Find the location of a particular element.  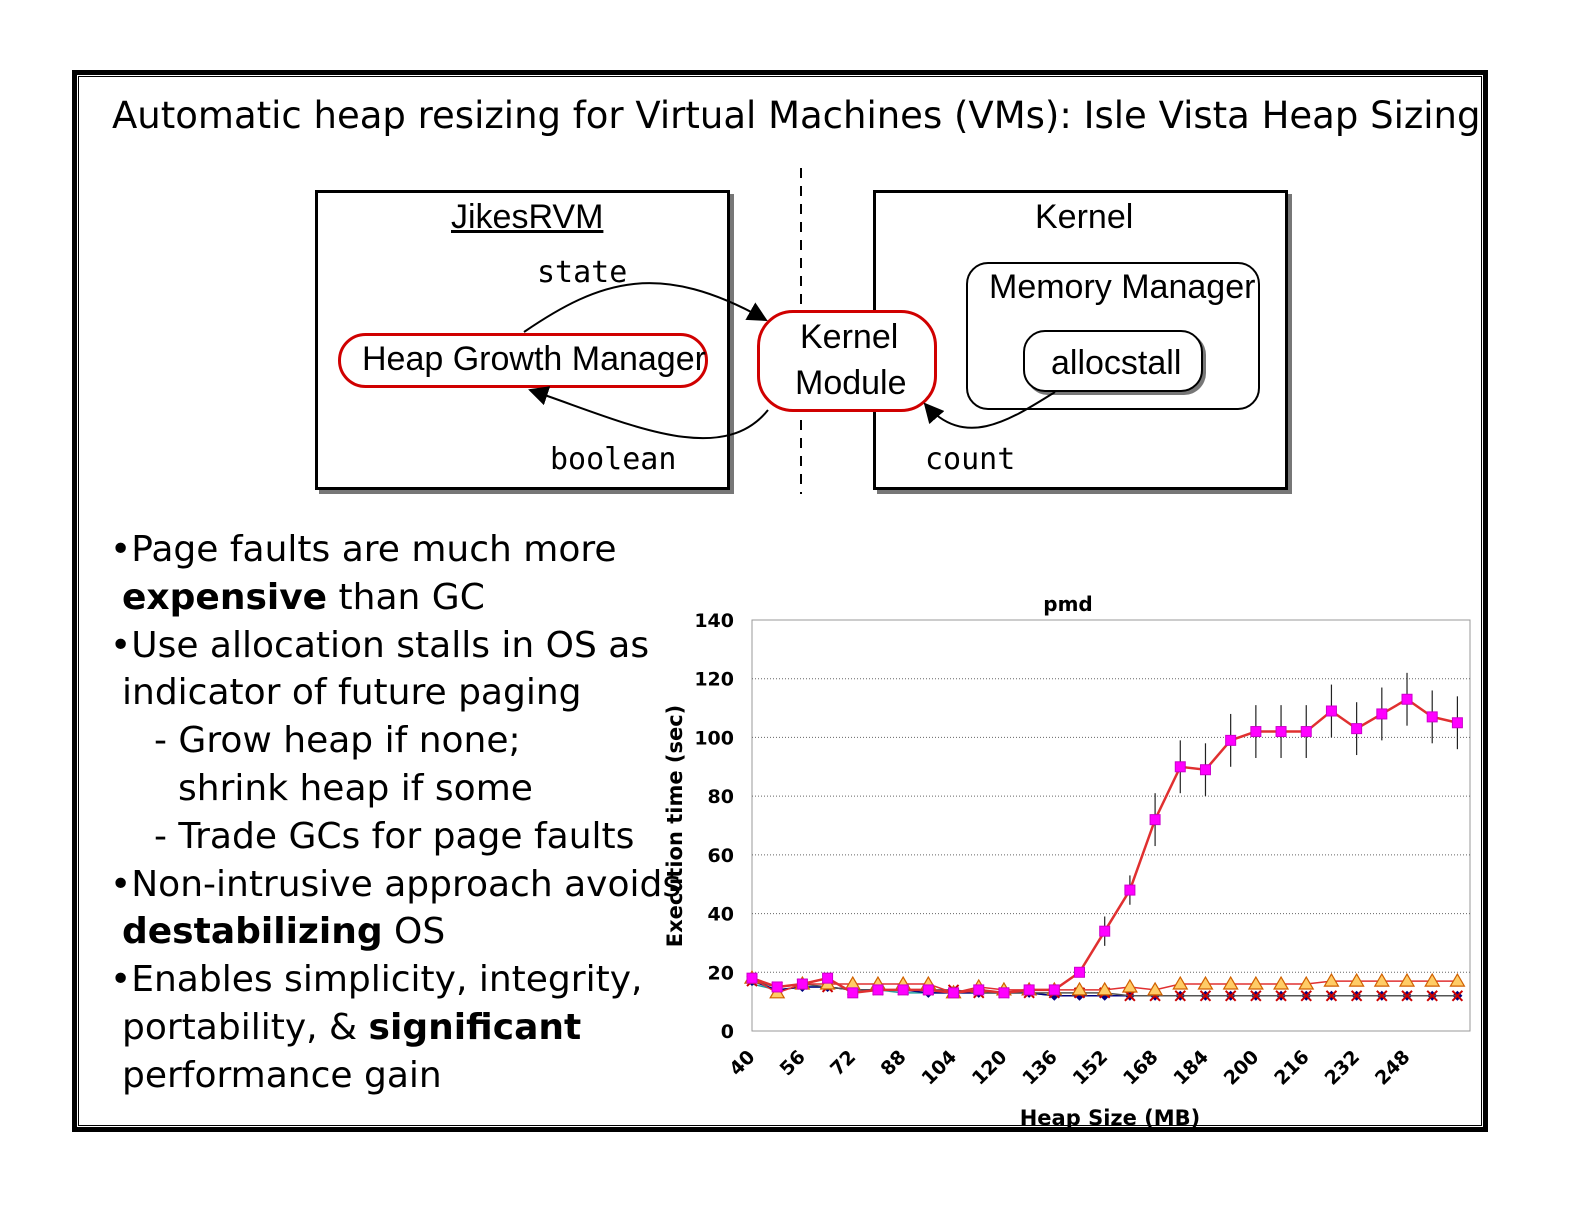

kernel-title: Kernel is located at coordinates (1084, 217).